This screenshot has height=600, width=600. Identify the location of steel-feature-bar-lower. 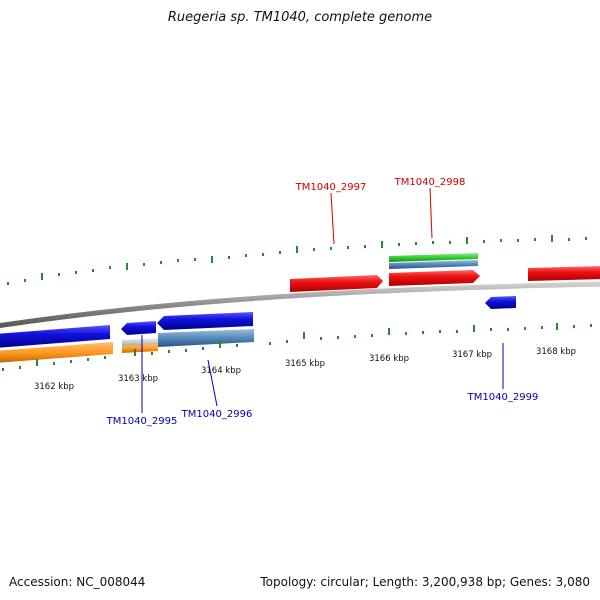
(206, 338).